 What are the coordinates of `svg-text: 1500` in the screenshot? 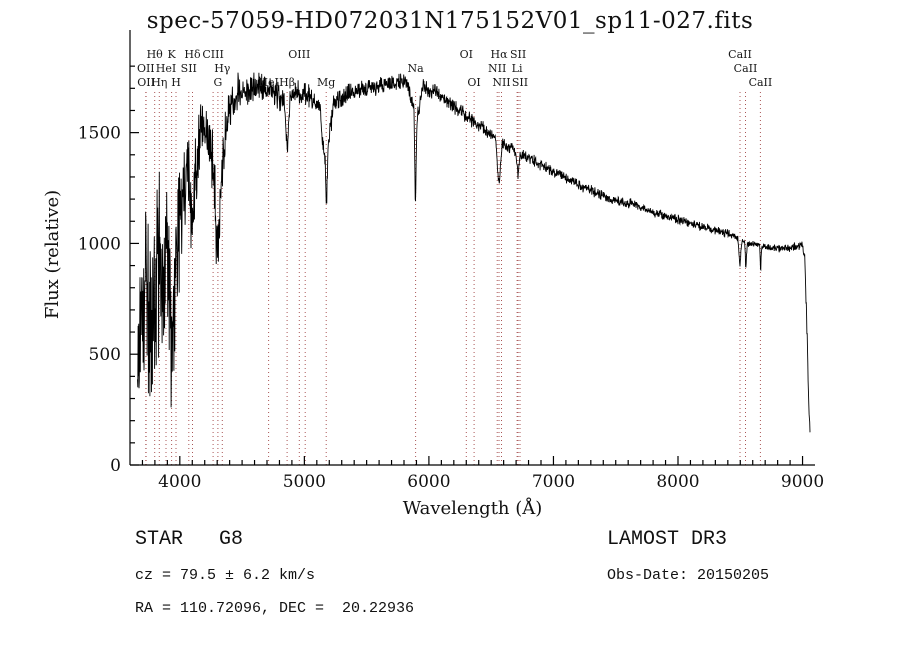 It's located at (99, 134).